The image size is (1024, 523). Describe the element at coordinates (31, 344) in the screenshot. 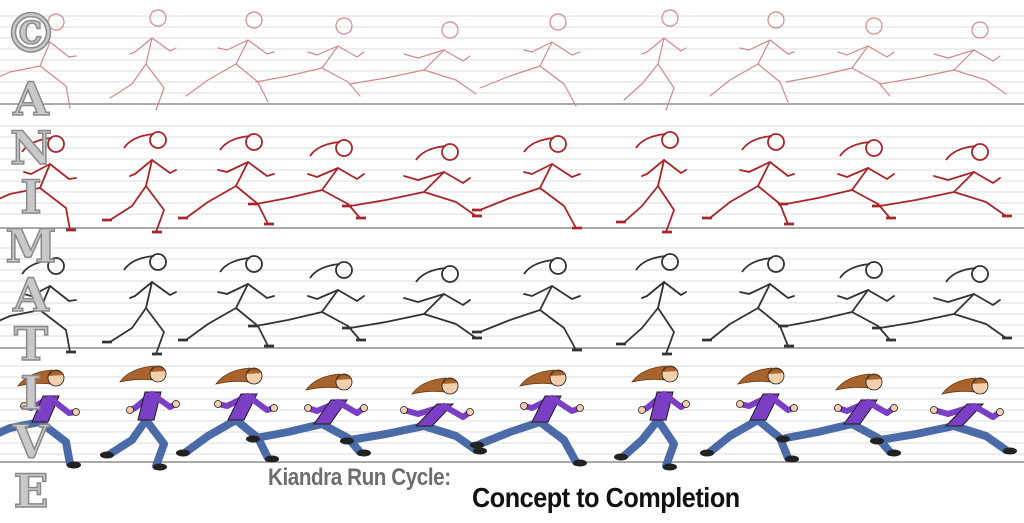

I see `watermark-letter: T` at that location.